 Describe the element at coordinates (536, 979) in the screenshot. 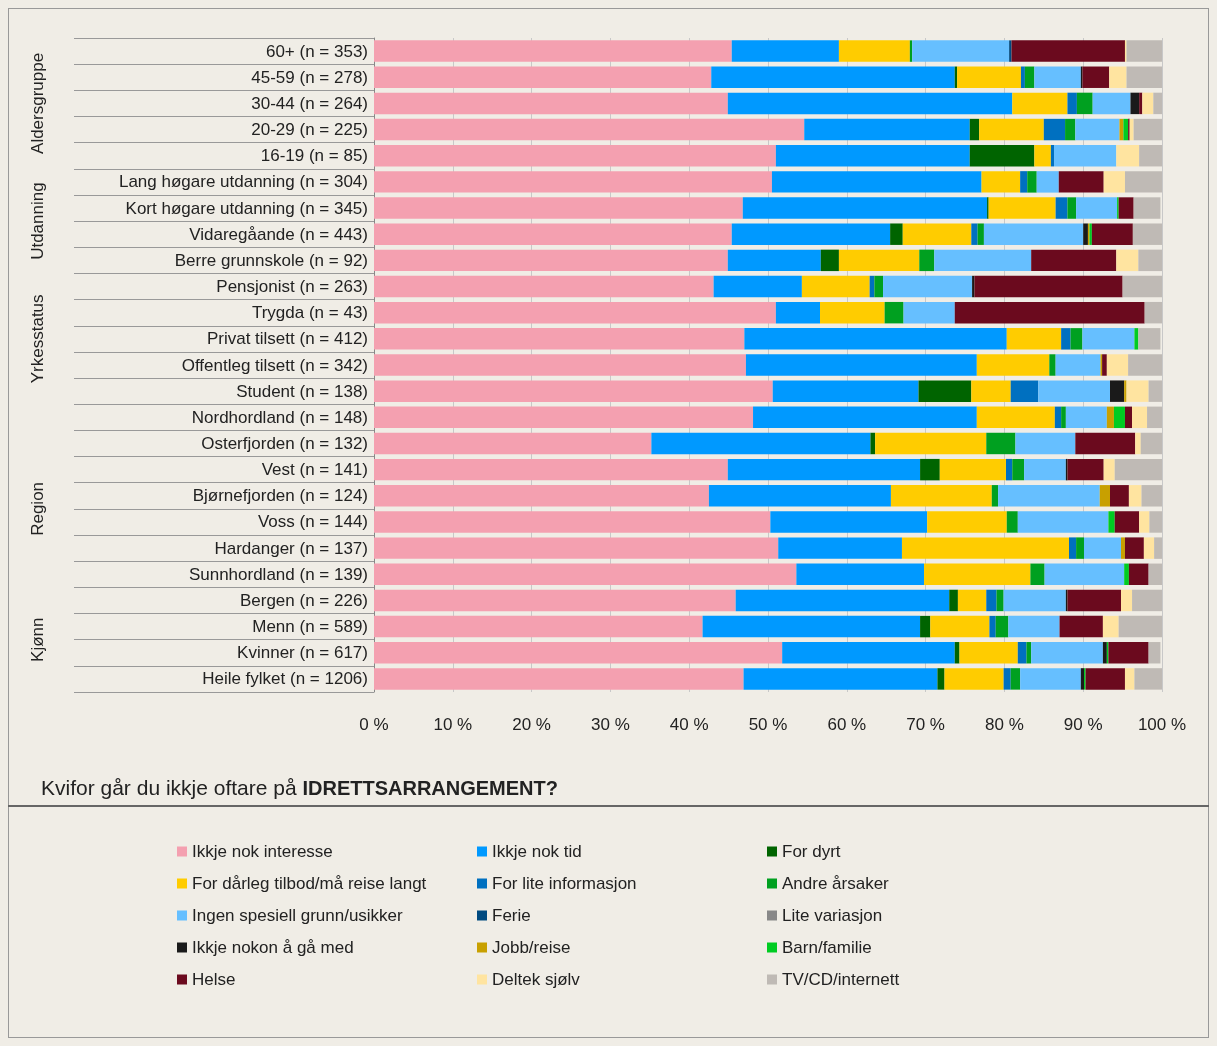

I see `legend-label: Deltek sjølv` at that location.